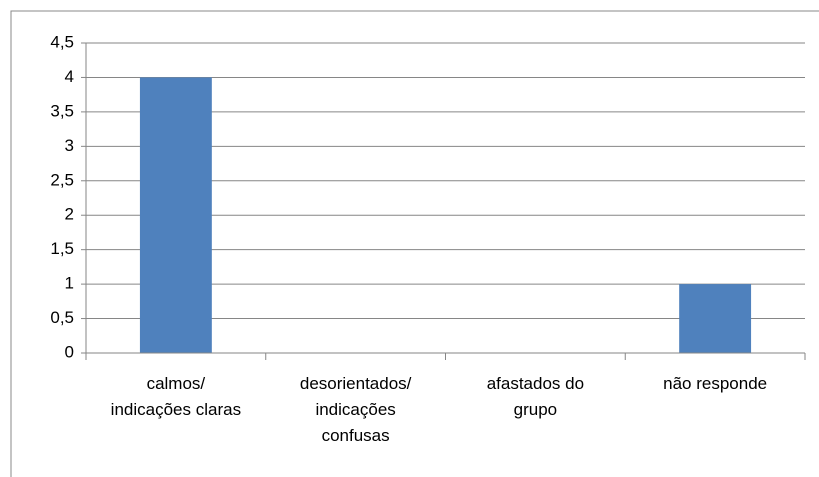 This screenshot has width=819, height=477. I want to click on y-tick-label: 2,5, so click(62, 179).